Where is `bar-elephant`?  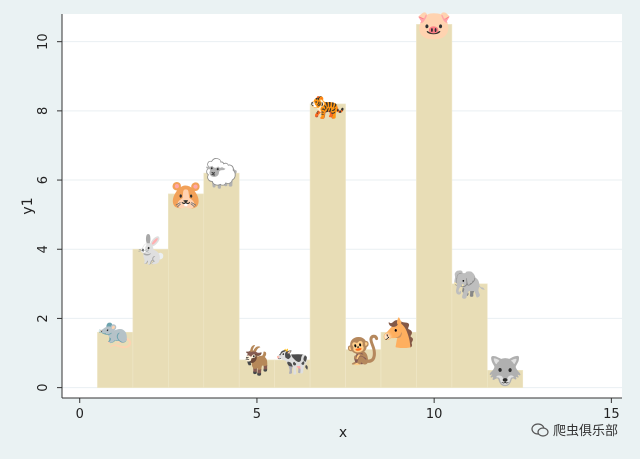 bar-elephant is located at coordinates (469, 335).